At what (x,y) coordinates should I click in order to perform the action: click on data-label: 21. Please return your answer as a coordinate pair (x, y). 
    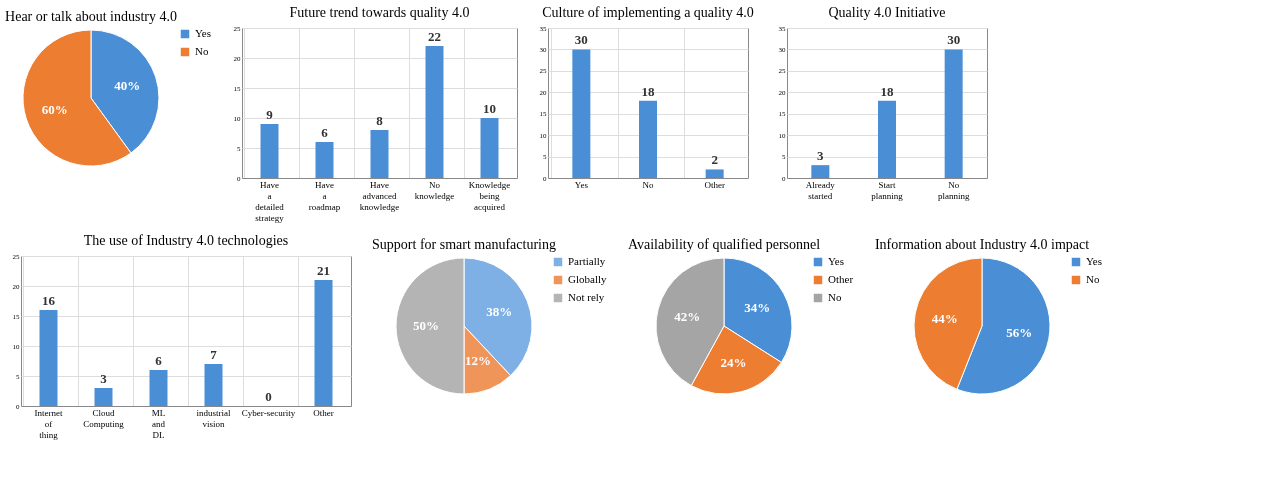
    Looking at the image, I should click on (323, 270).